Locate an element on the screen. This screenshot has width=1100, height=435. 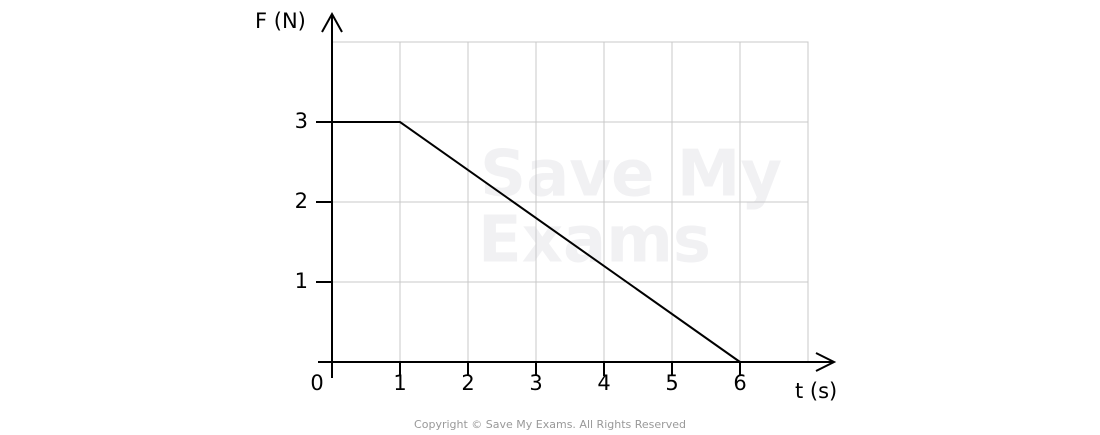
x-tick-label: 0 is located at coordinates (316, 383).